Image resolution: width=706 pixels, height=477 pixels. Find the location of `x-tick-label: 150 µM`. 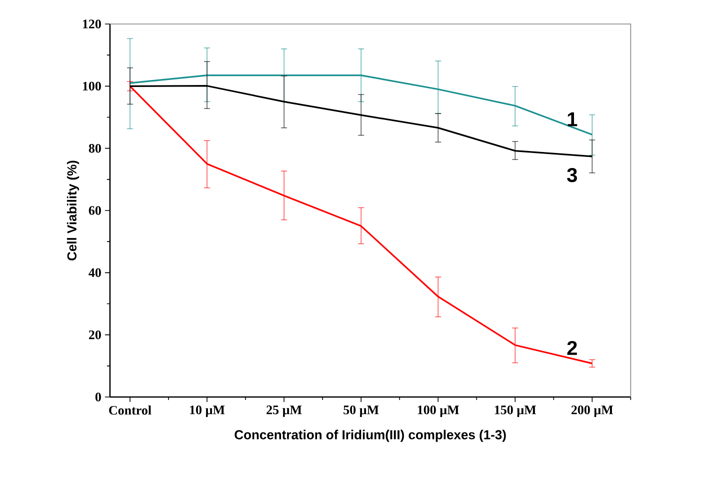

x-tick-label: 150 µM is located at coordinates (515, 411).